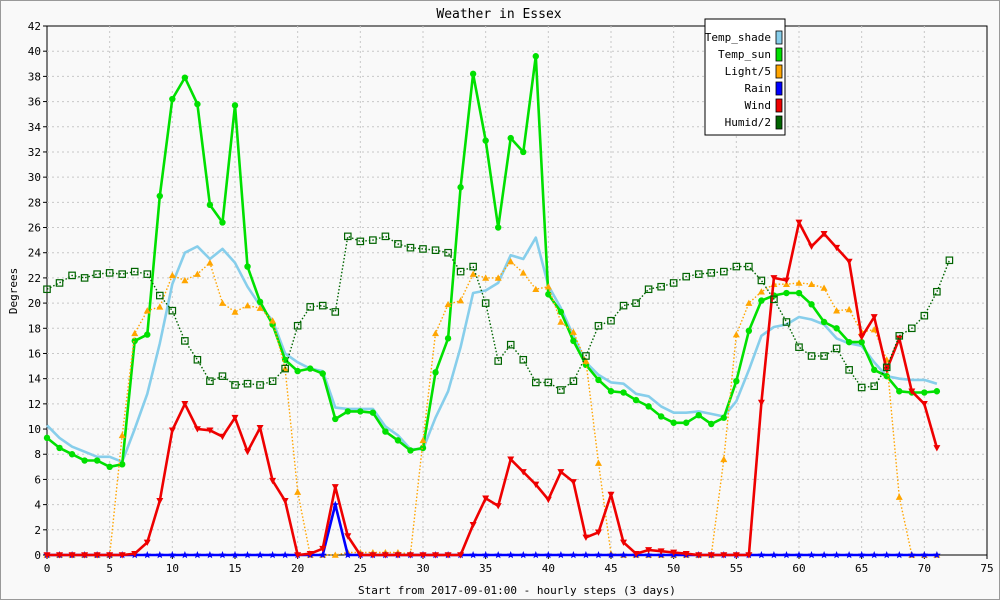  I want to click on x-tick-label: 70, so click(924, 568).